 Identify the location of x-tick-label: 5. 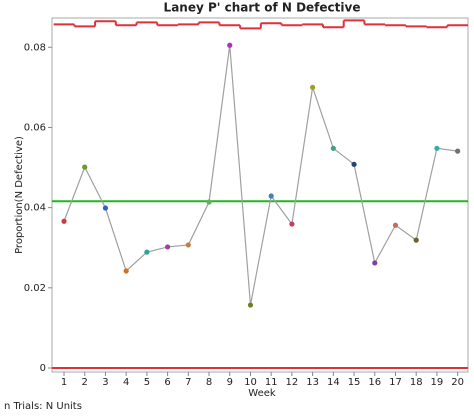
(147, 382).